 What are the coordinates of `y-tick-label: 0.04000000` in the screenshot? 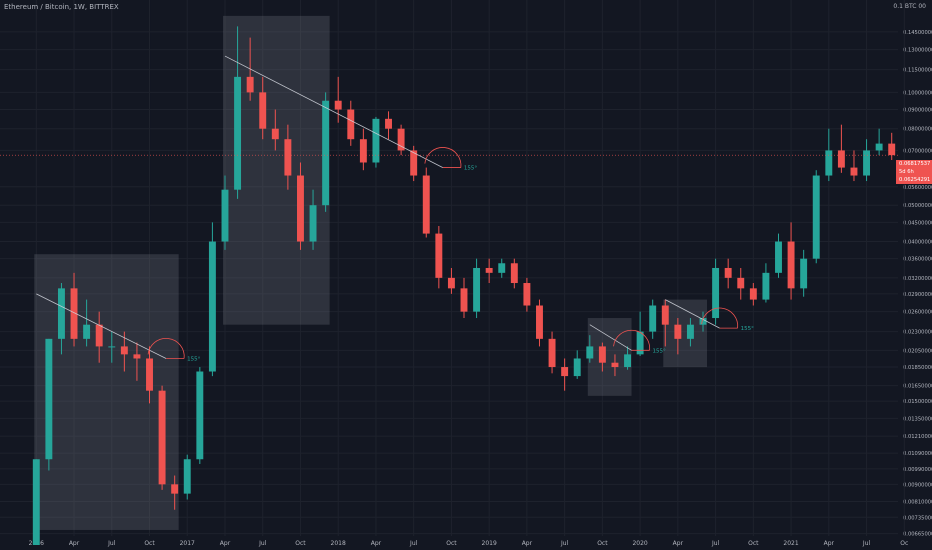 It's located at (917, 243).